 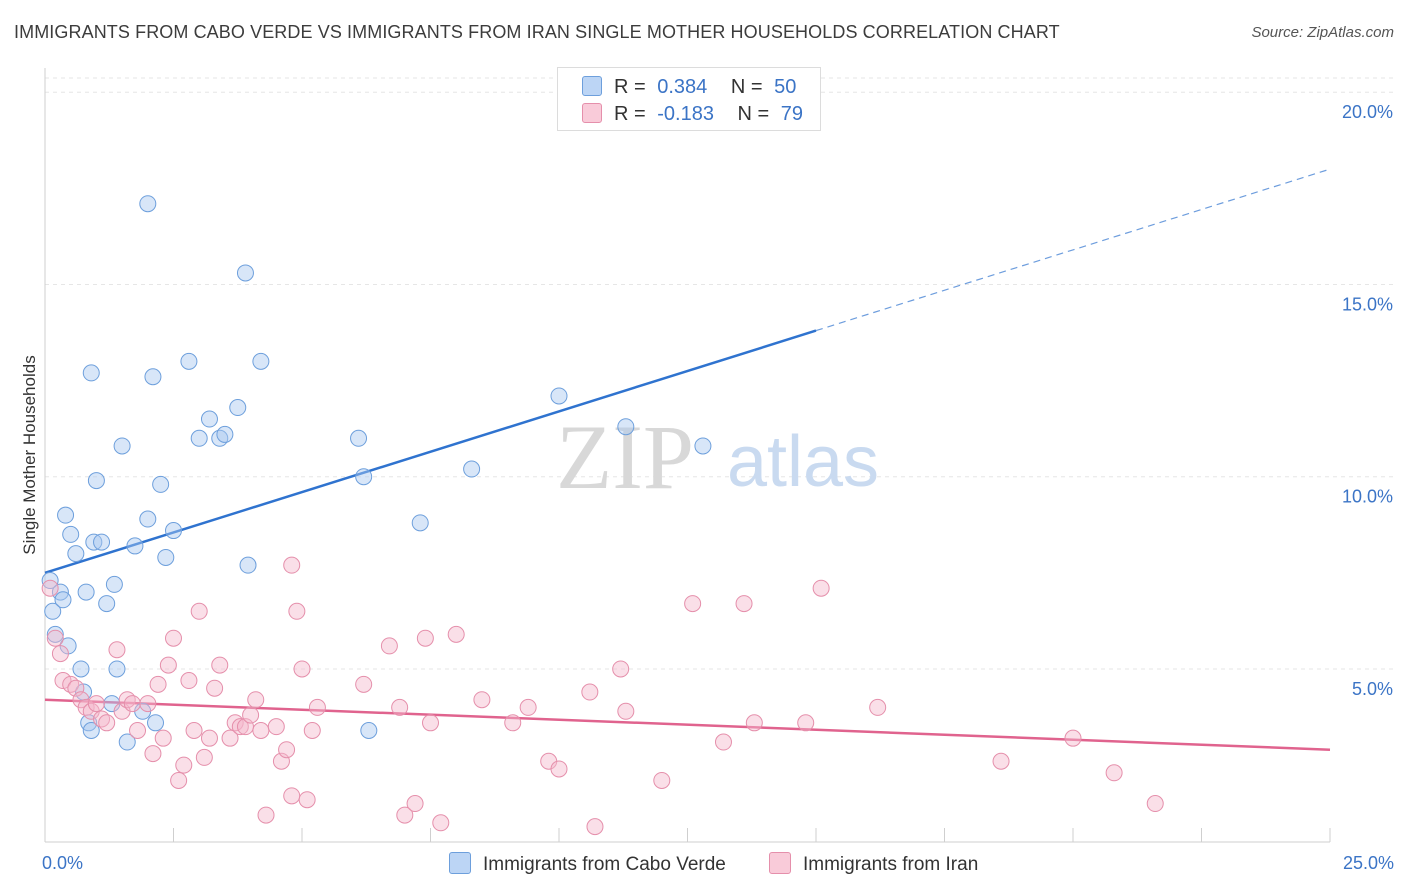 I want to click on legend-n-value: 50, so click(x=785, y=87).